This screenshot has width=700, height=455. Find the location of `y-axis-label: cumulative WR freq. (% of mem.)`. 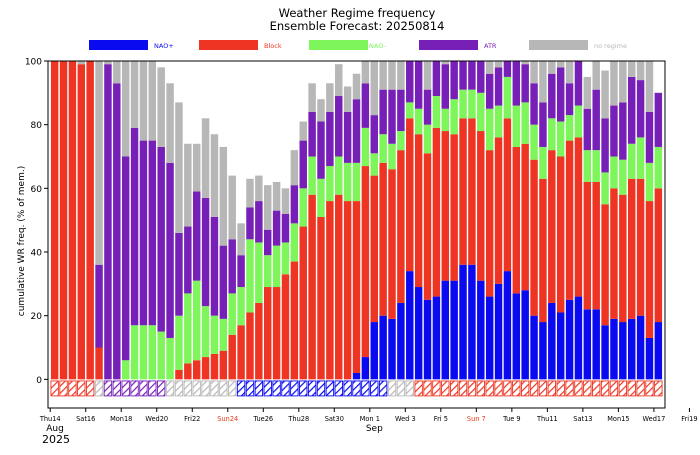

y-axis-label: cumulative WR freq. (% of mem.) is located at coordinates (22, 241).